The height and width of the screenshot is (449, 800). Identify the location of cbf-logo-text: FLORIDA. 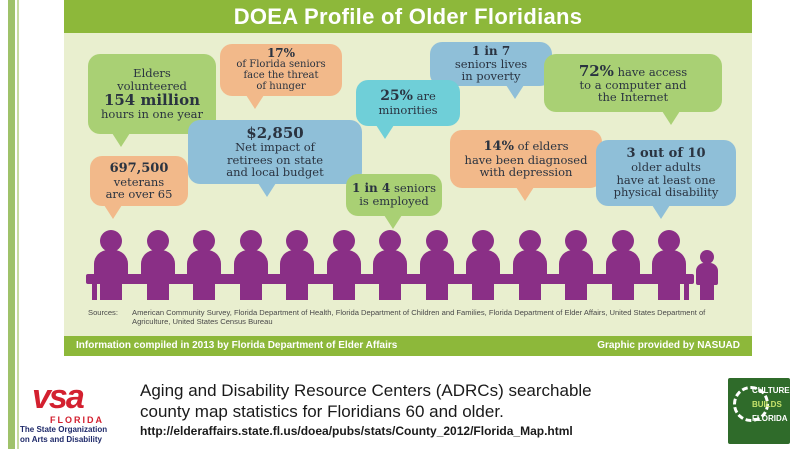
(770, 418).